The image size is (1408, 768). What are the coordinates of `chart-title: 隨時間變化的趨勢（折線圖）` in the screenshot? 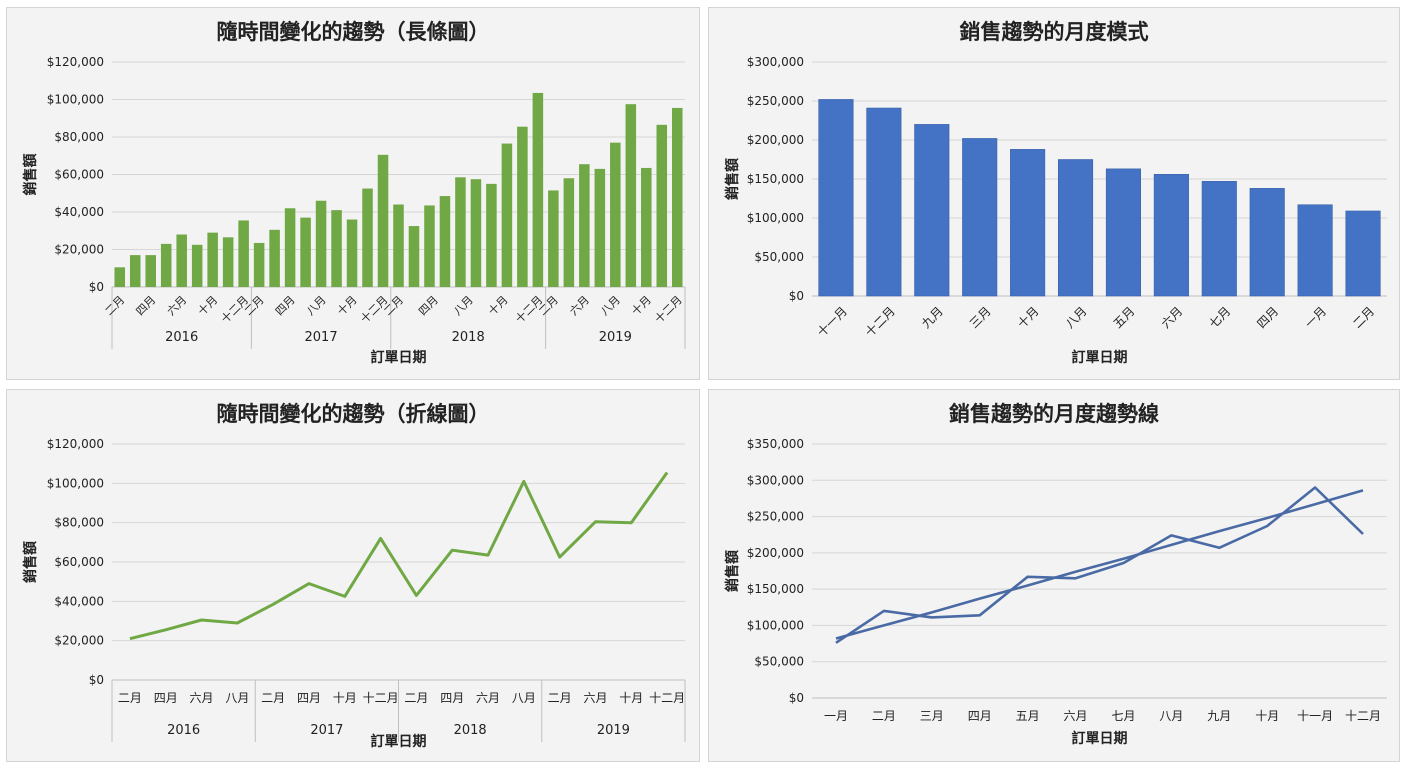 It's located at (353, 414).